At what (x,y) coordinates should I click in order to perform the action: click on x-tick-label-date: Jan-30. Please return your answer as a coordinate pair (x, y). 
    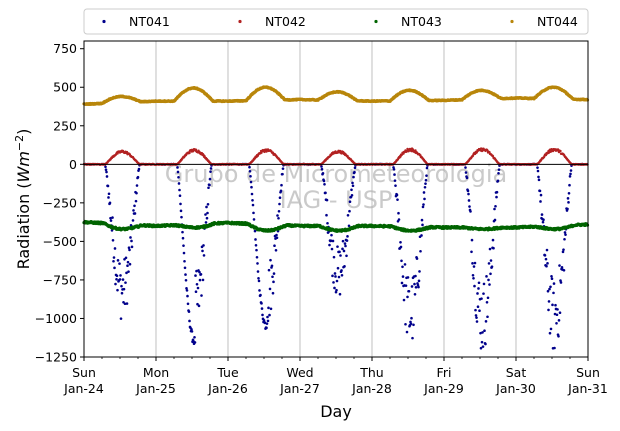
    Looking at the image, I should click on (515, 388).